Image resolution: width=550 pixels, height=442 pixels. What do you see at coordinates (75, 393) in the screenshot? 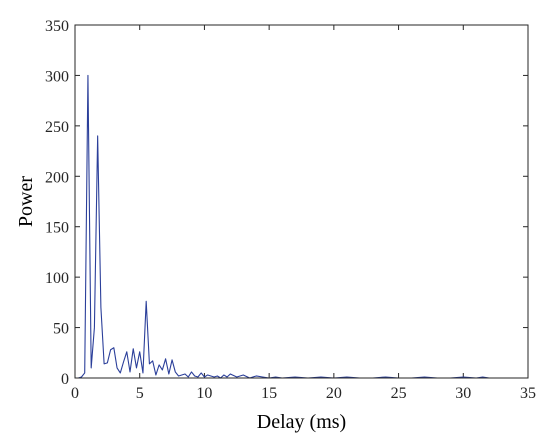
I see `x-tick-label: 0` at bounding box center [75, 393].